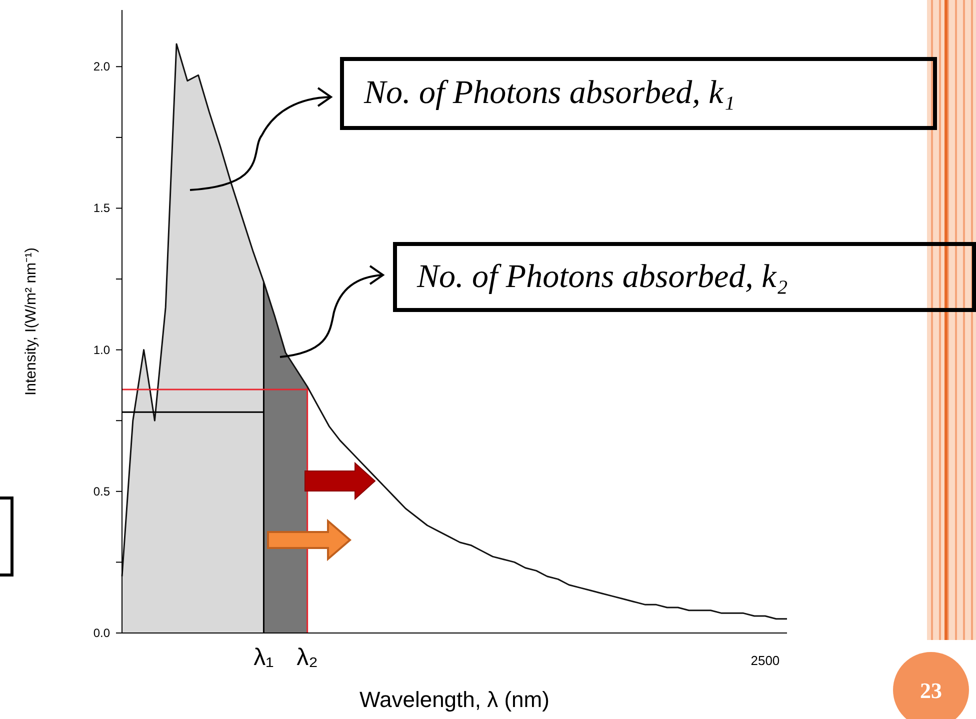 The height and width of the screenshot is (719, 976). Describe the element at coordinates (101, 67) in the screenshot. I see `y-tick-label: 2.0` at that location.